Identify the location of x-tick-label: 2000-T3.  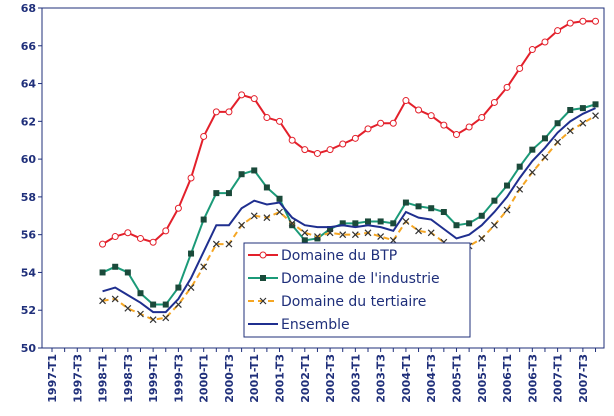
(229, 378).